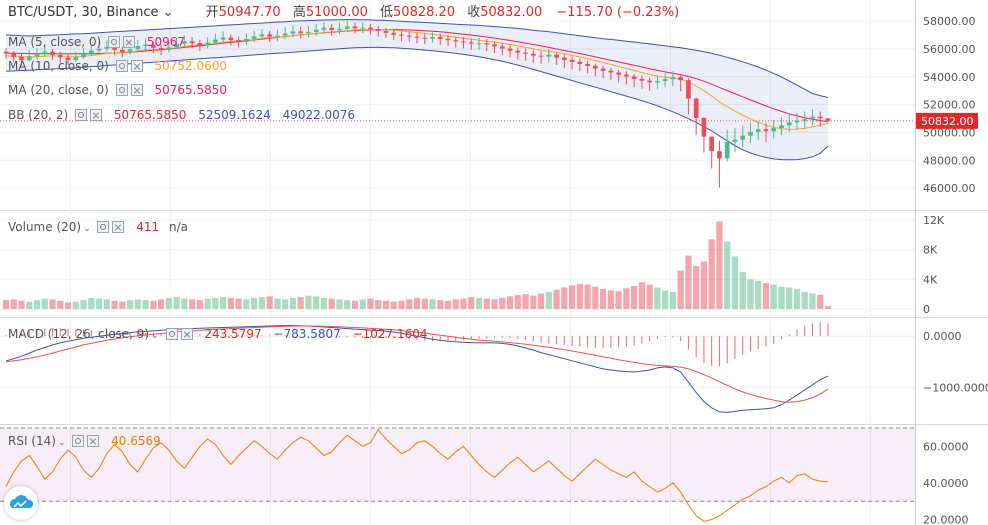 The width and height of the screenshot is (988, 525). What do you see at coordinates (307, 334) in the screenshot?
I see `legend-macd-macd: −783.5807` at bounding box center [307, 334].